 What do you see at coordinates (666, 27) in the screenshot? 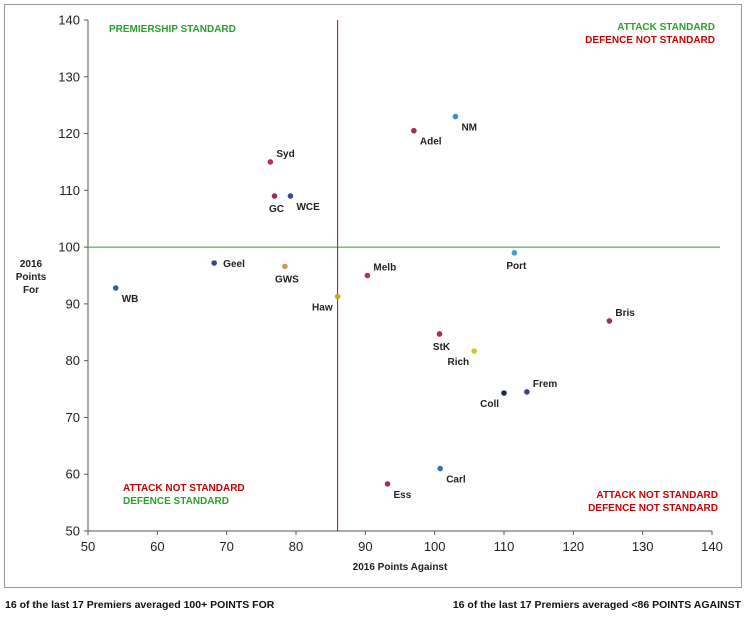
I see `quadrant-label-top-right: ATTACK STANDARD` at bounding box center [666, 27].